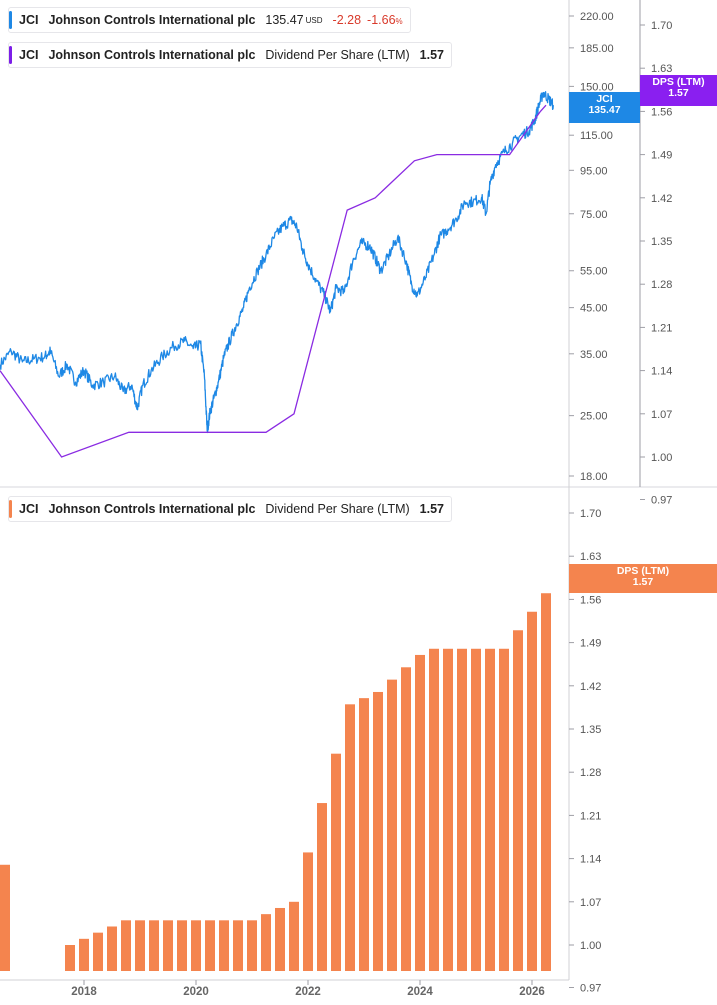 Image resolution: width=717 pixels, height=1005 pixels. I want to click on dps-top-tick-label: 1.70, so click(661, 26).